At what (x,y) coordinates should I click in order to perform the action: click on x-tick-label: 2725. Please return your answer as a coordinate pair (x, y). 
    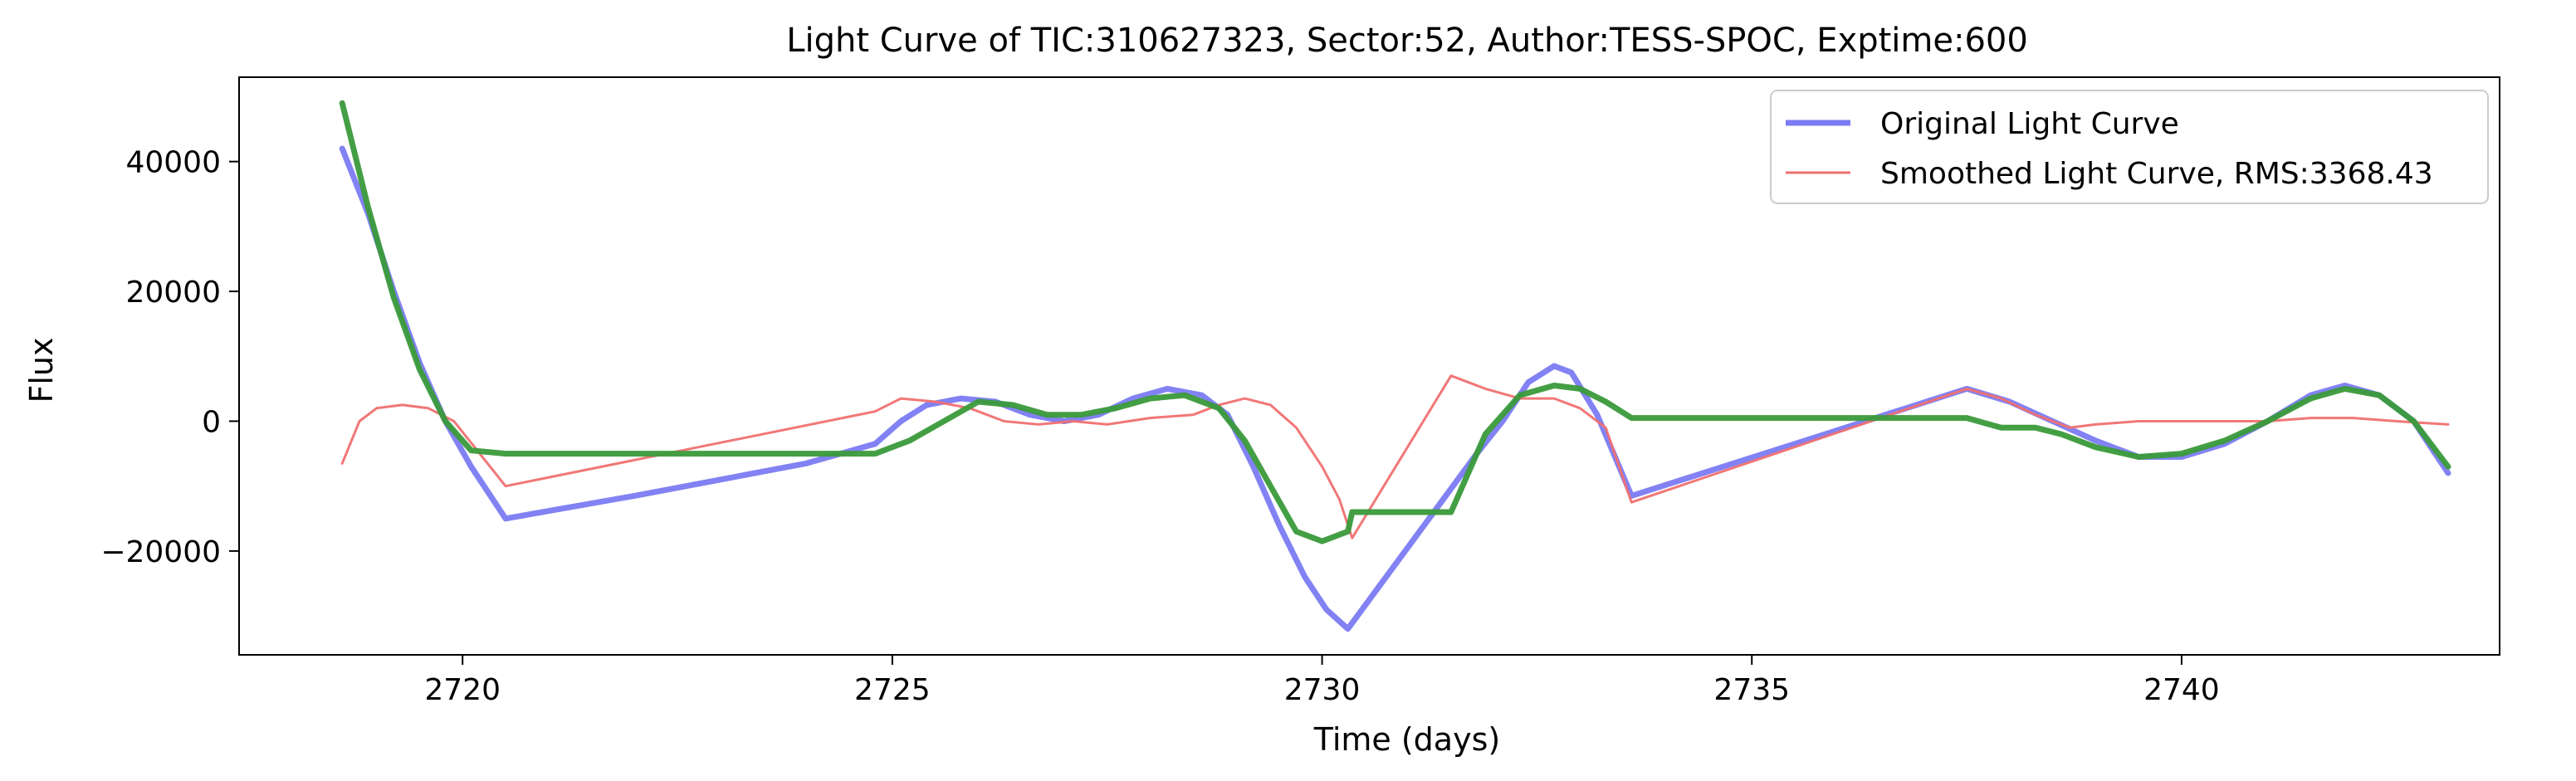
    Looking at the image, I should click on (892, 690).